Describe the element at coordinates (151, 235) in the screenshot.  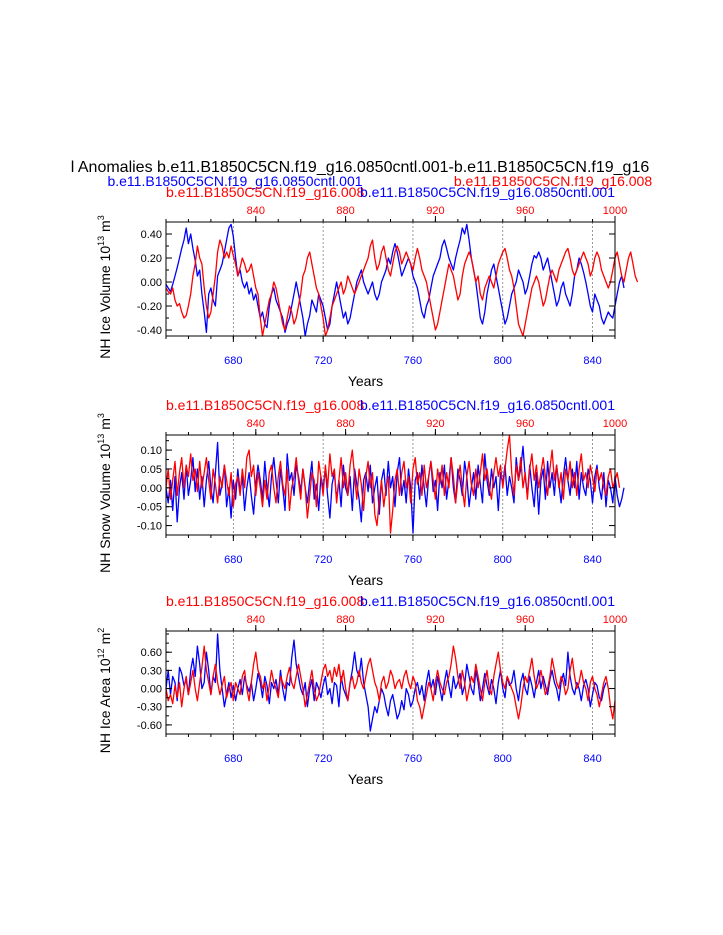
I see `y-tick-label: 0.40` at that location.